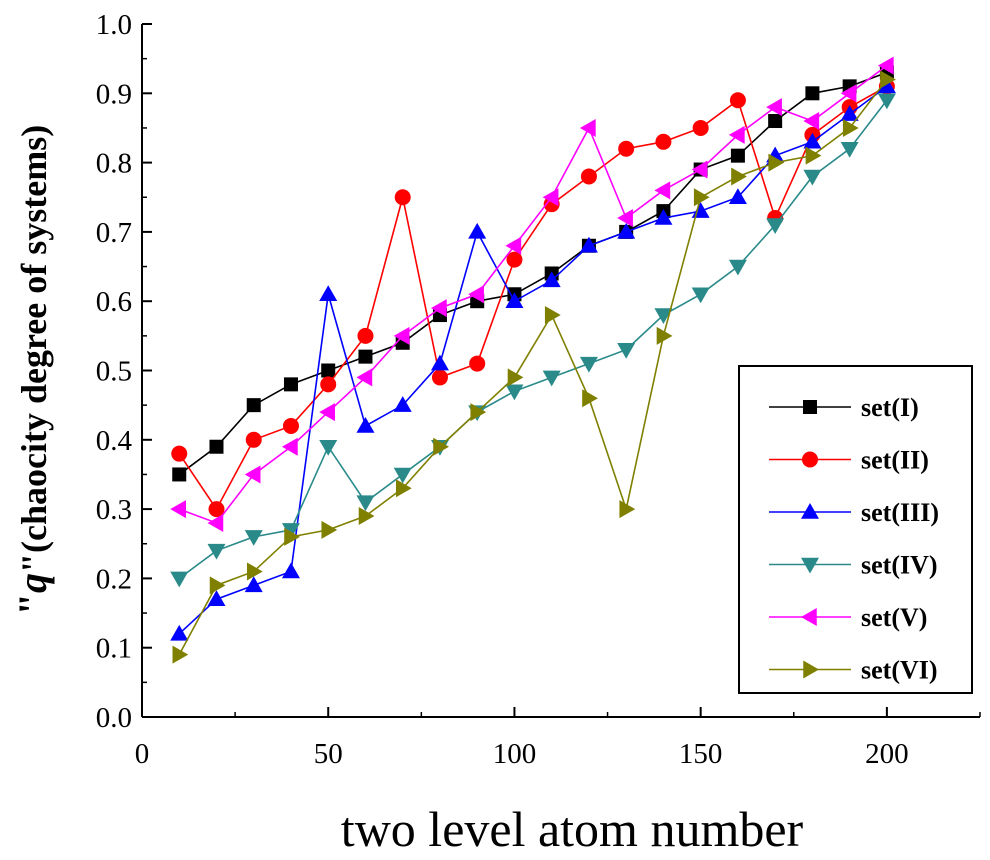  Describe the element at coordinates (515, 754) in the screenshot. I see `x-tick-label: 100` at that location.